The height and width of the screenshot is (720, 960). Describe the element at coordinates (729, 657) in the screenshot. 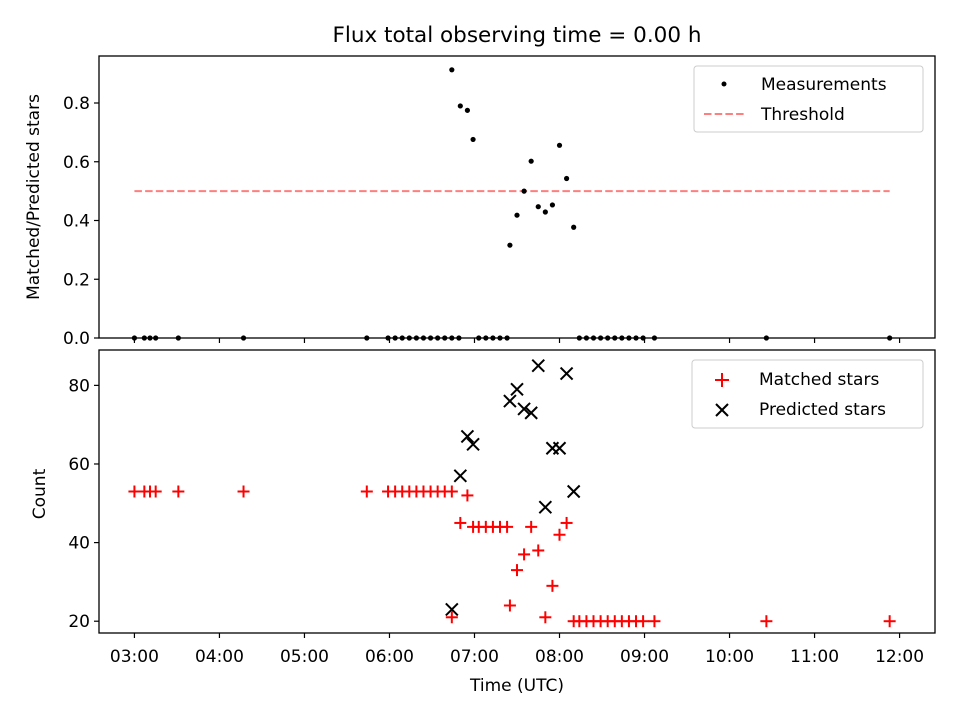

I see `x-tick-label: 10:00` at that location.